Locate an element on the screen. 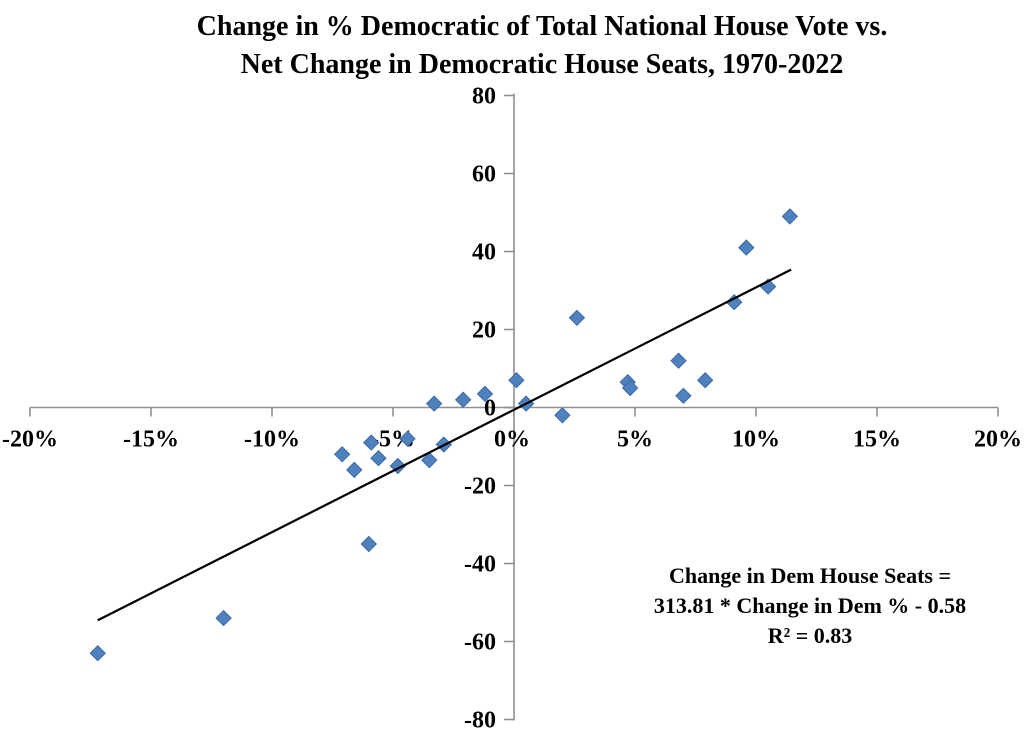 This screenshot has width=1024, height=735. y-tick-label: 20 is located at coordinates (484, 331).